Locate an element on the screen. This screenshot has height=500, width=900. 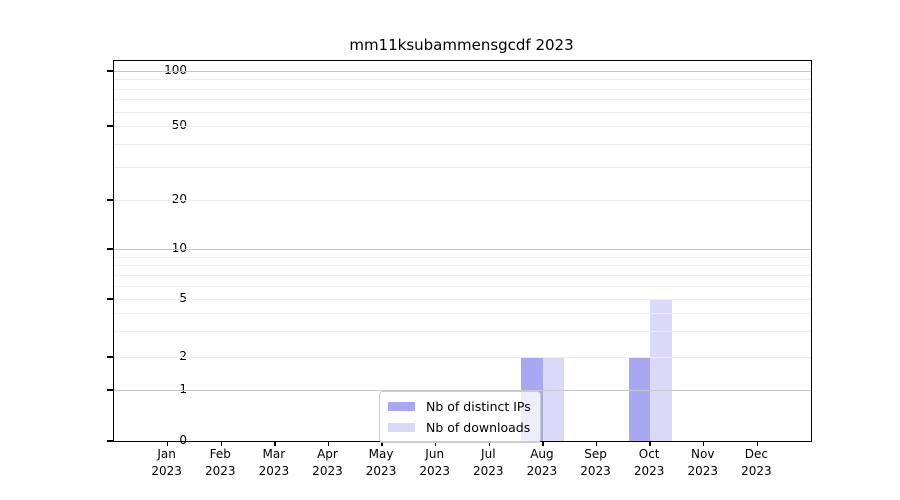
x-tick-label: Aug 2023 is located at coordinates (542, 462).